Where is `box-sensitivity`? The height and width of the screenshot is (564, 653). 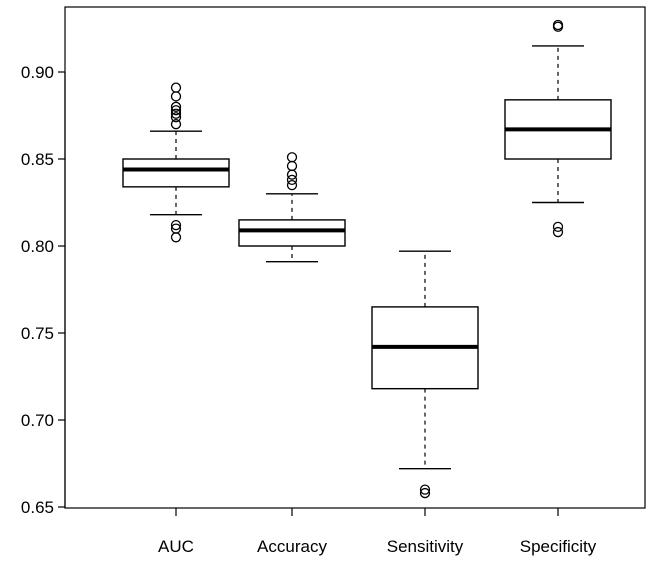 box-sensitivity is located at coordinates (425, 374).